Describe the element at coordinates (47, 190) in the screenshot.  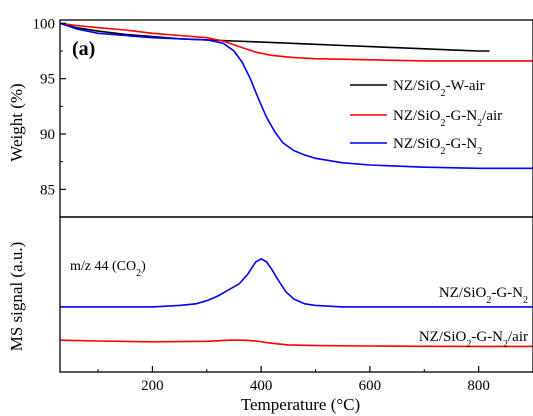
I see `y-tick-label-weight: 85` at that location.